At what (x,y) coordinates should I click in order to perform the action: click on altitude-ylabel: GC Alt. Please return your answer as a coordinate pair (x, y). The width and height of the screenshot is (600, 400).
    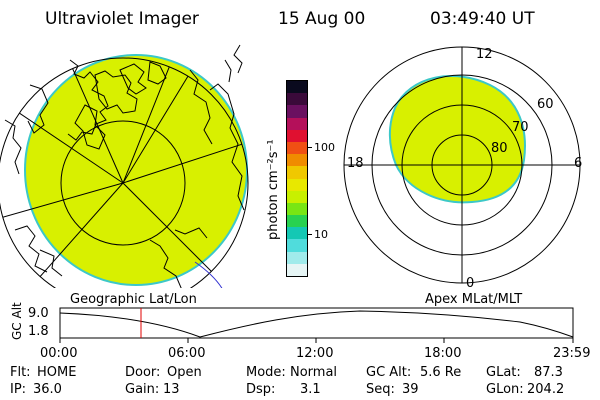
    Looking at the image, I should click on (17, 321).